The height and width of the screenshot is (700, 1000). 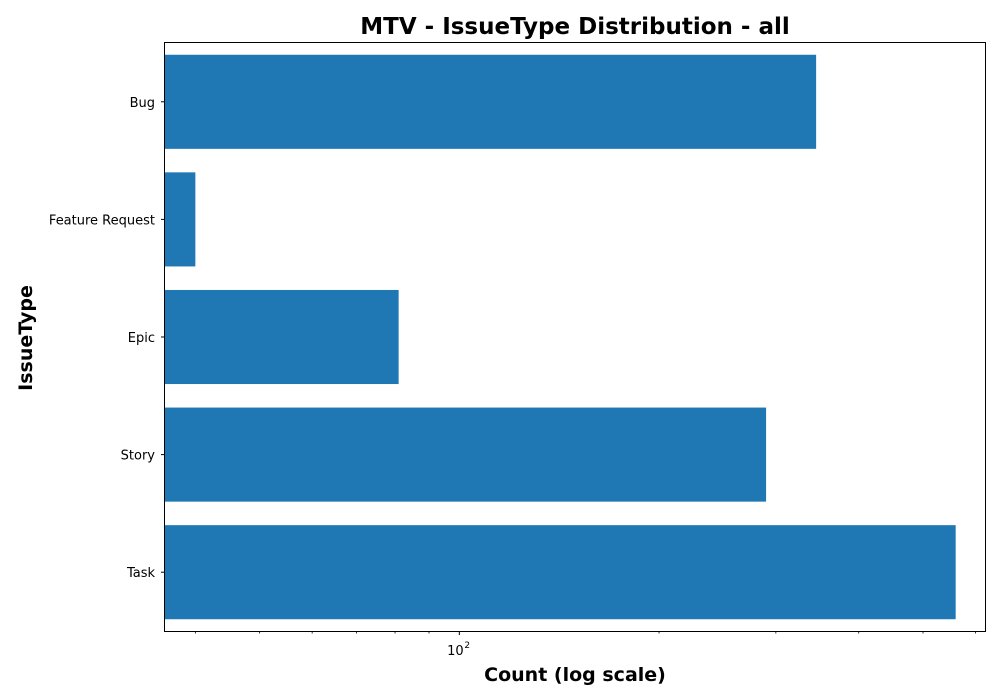 I want to click on x-ticks-group: 10 2, so click(x=585, y=645).